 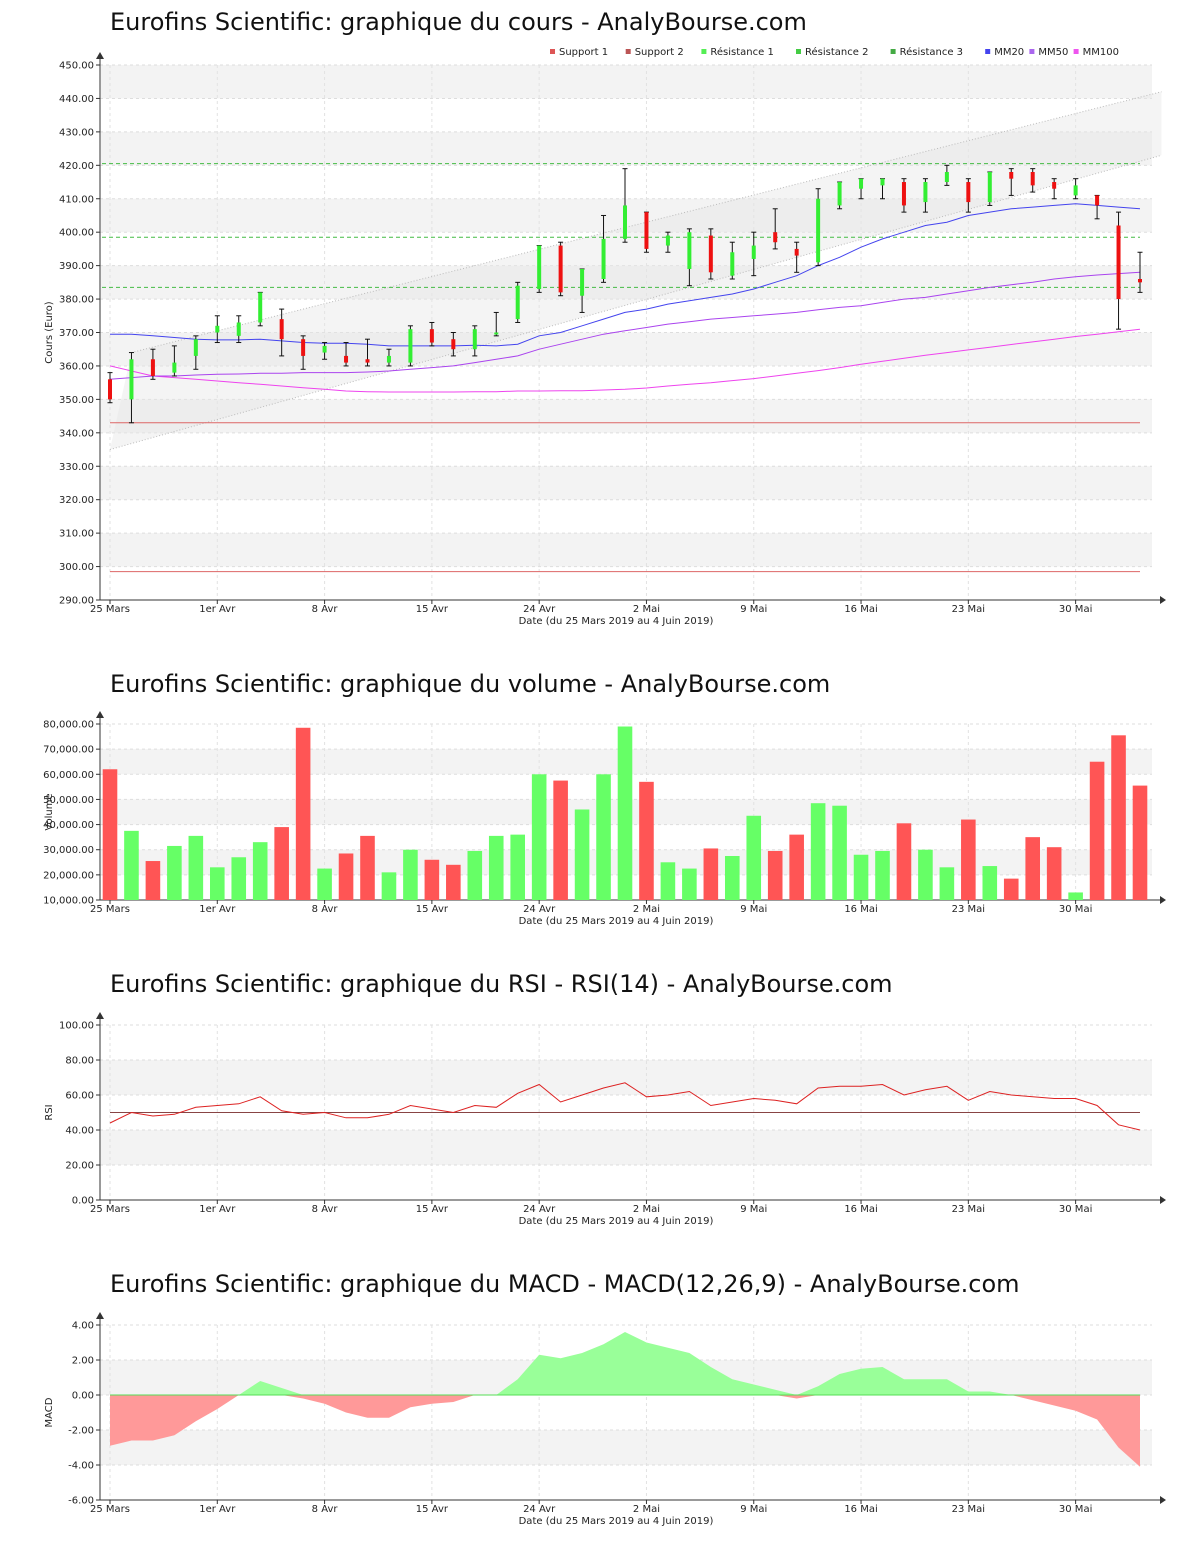 What do you see at coordinates (583, 52) in the screenshot?
I see `legend-label: Support 1` at bounding box center [583, 52].